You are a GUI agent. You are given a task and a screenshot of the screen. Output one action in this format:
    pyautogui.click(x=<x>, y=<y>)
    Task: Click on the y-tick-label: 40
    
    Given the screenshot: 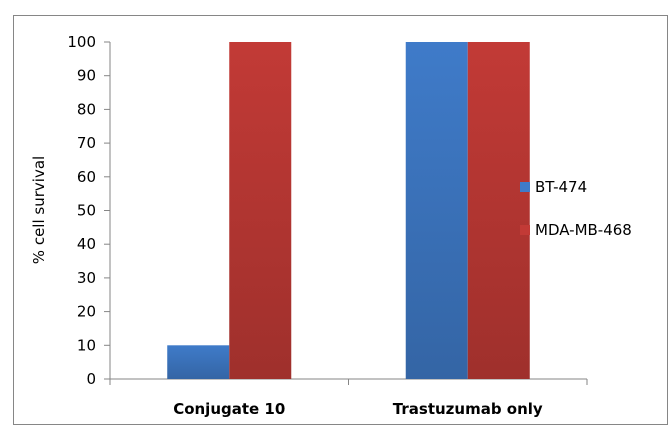 What is the action you would take?
    pyautogui.click(x=86, y=244)
    